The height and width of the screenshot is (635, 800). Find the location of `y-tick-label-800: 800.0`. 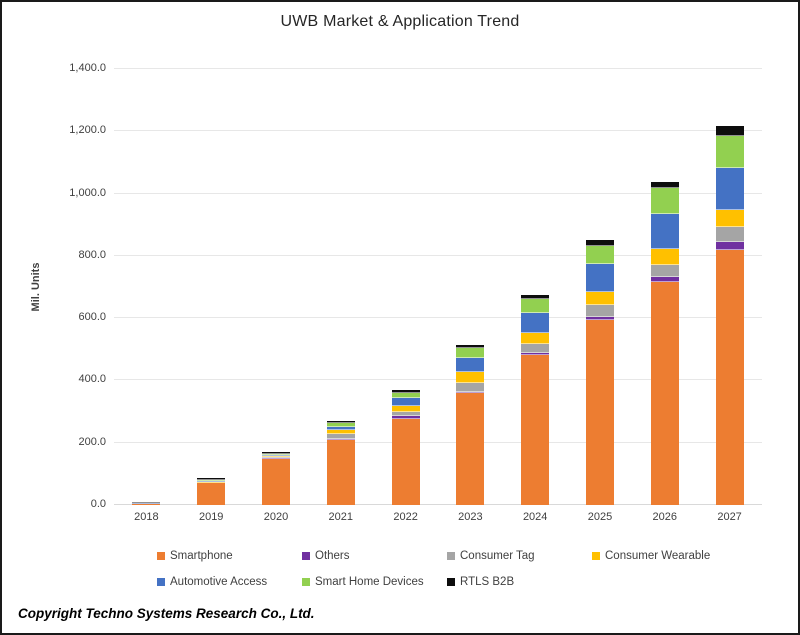

y-tick-label-800: 800.0 is located at coordinates (92, 254).